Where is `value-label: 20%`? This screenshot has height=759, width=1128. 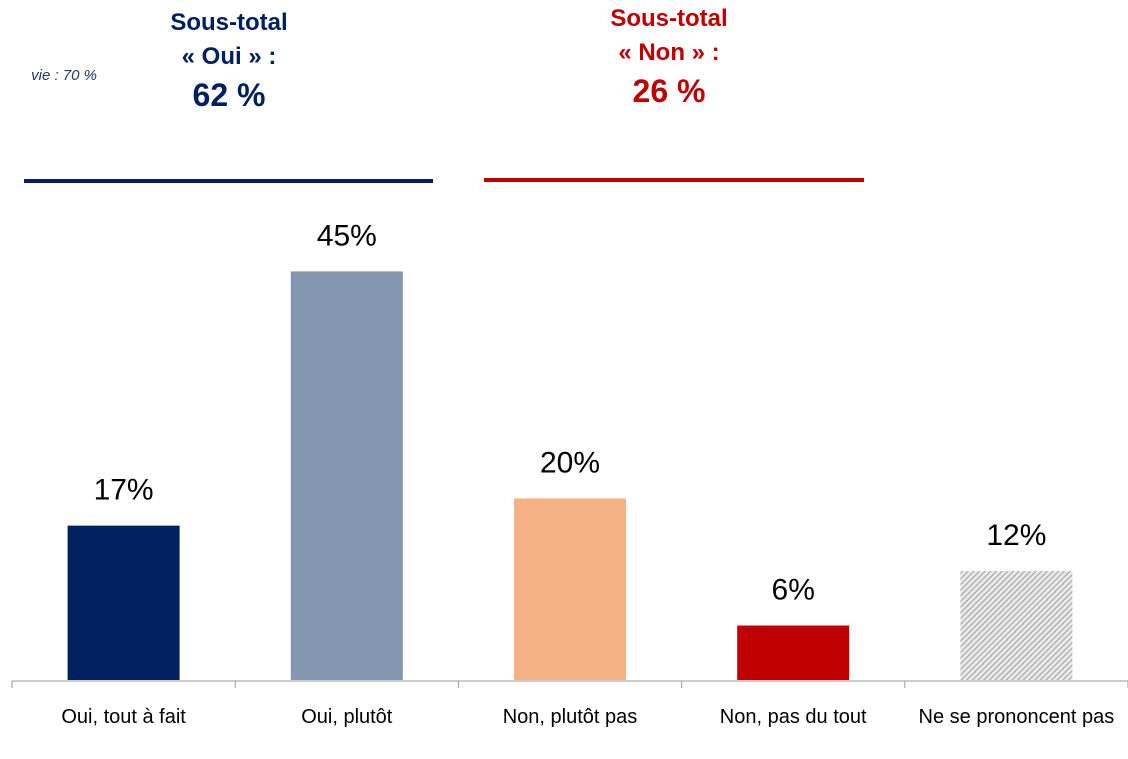
value-label: 20% is located at coordinates (570, 462).